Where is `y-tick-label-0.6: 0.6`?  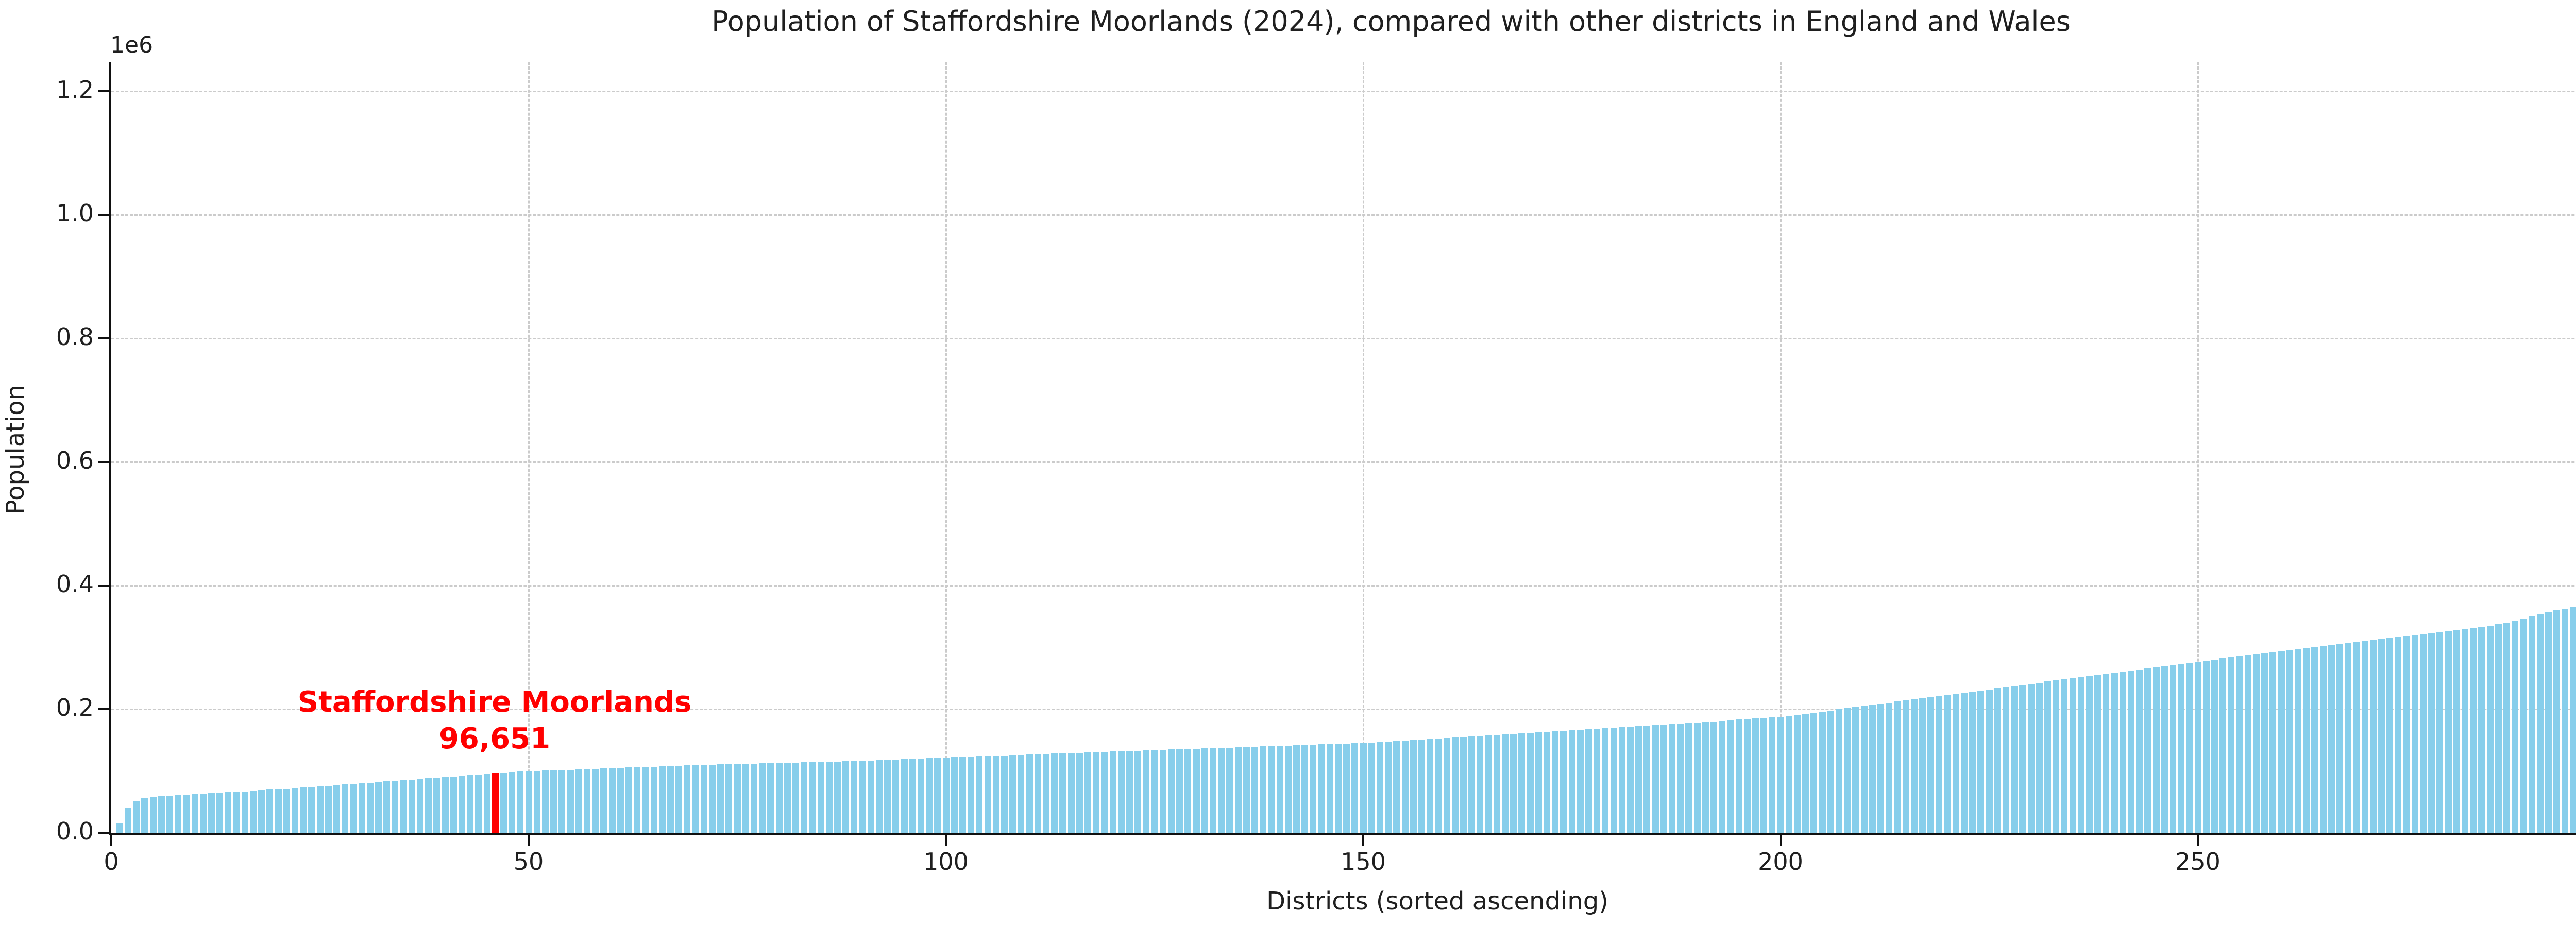
y-tick-label-0.6: 0.6 is located at coordinates (75, 460).